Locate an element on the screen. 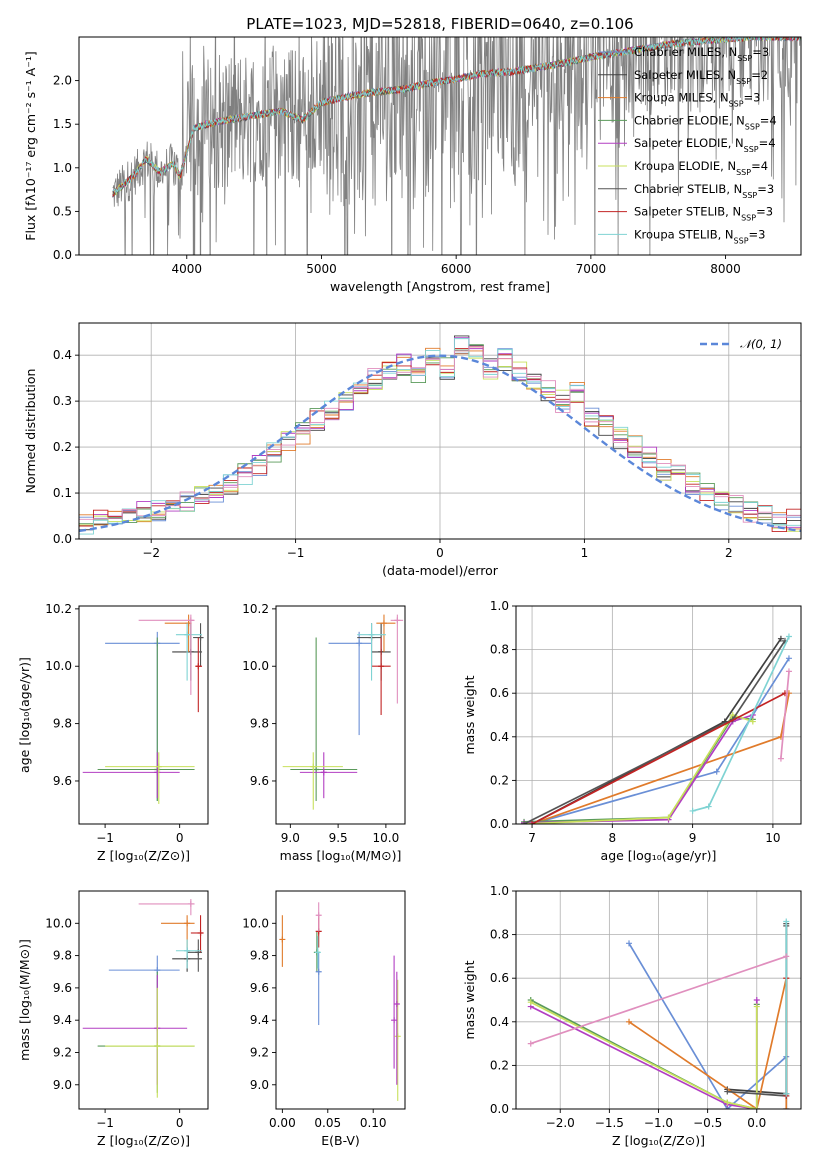  mass-vs-ebv-frame: 0.00 0.05 0.10 9.0 9.2 9.4 9.6 9.8 10.0 is located at coordinates (324, 1010).